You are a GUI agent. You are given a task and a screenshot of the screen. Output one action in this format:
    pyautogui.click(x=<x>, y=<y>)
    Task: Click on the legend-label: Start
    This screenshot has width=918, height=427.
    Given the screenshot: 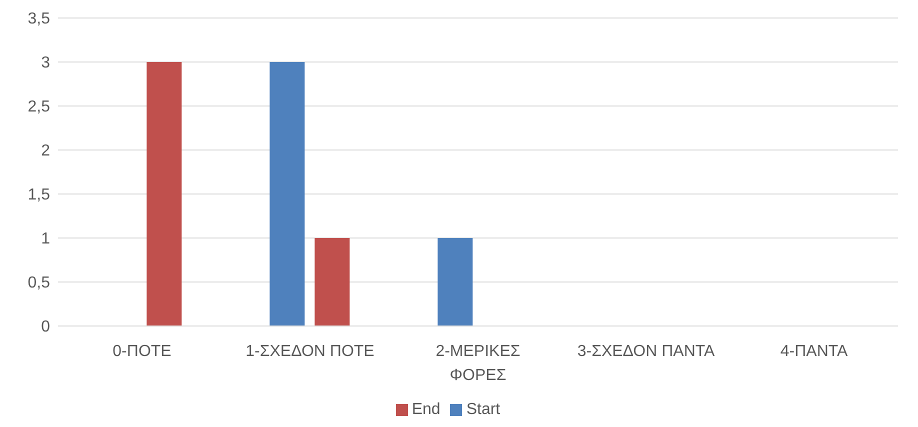 What is the action you would take?
    pyautogui.click(x=483, y=409)
    